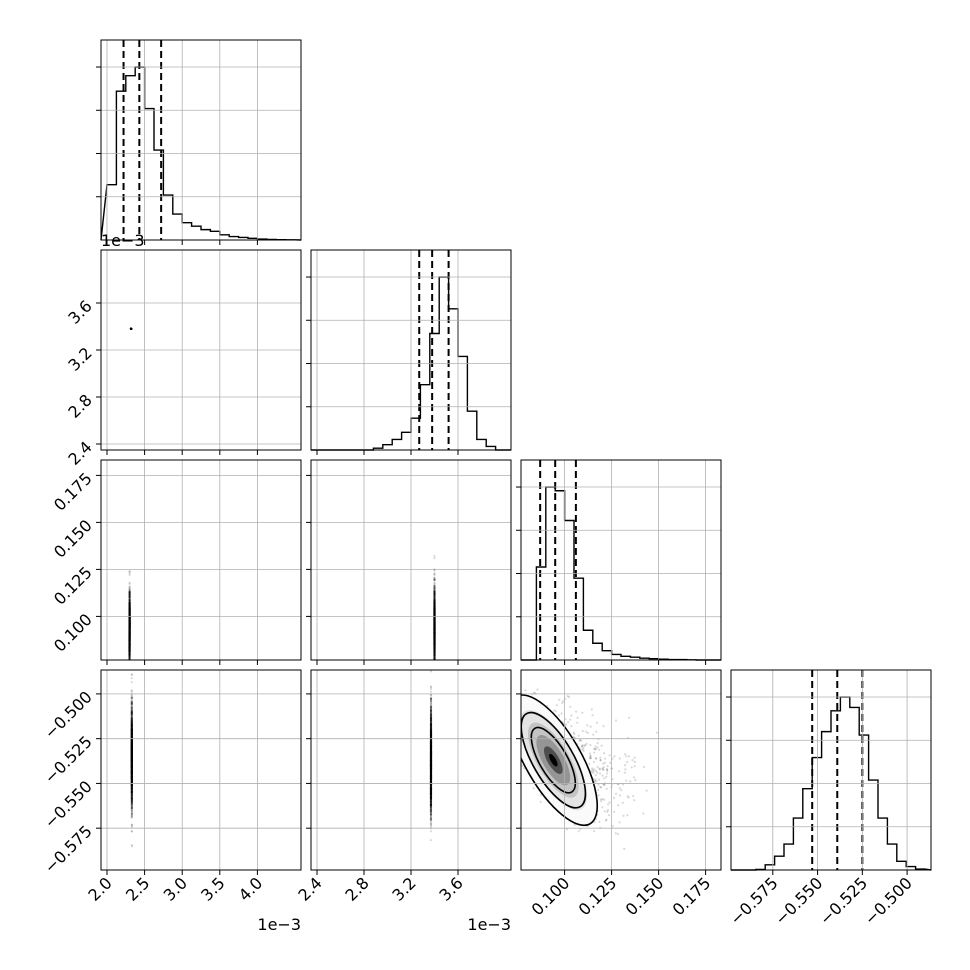 This screenshot has width=970, height=970. What do you see at coordinates (434, 615) in the screenshot?
I see `panel-content` at bounding box center [434, 615].